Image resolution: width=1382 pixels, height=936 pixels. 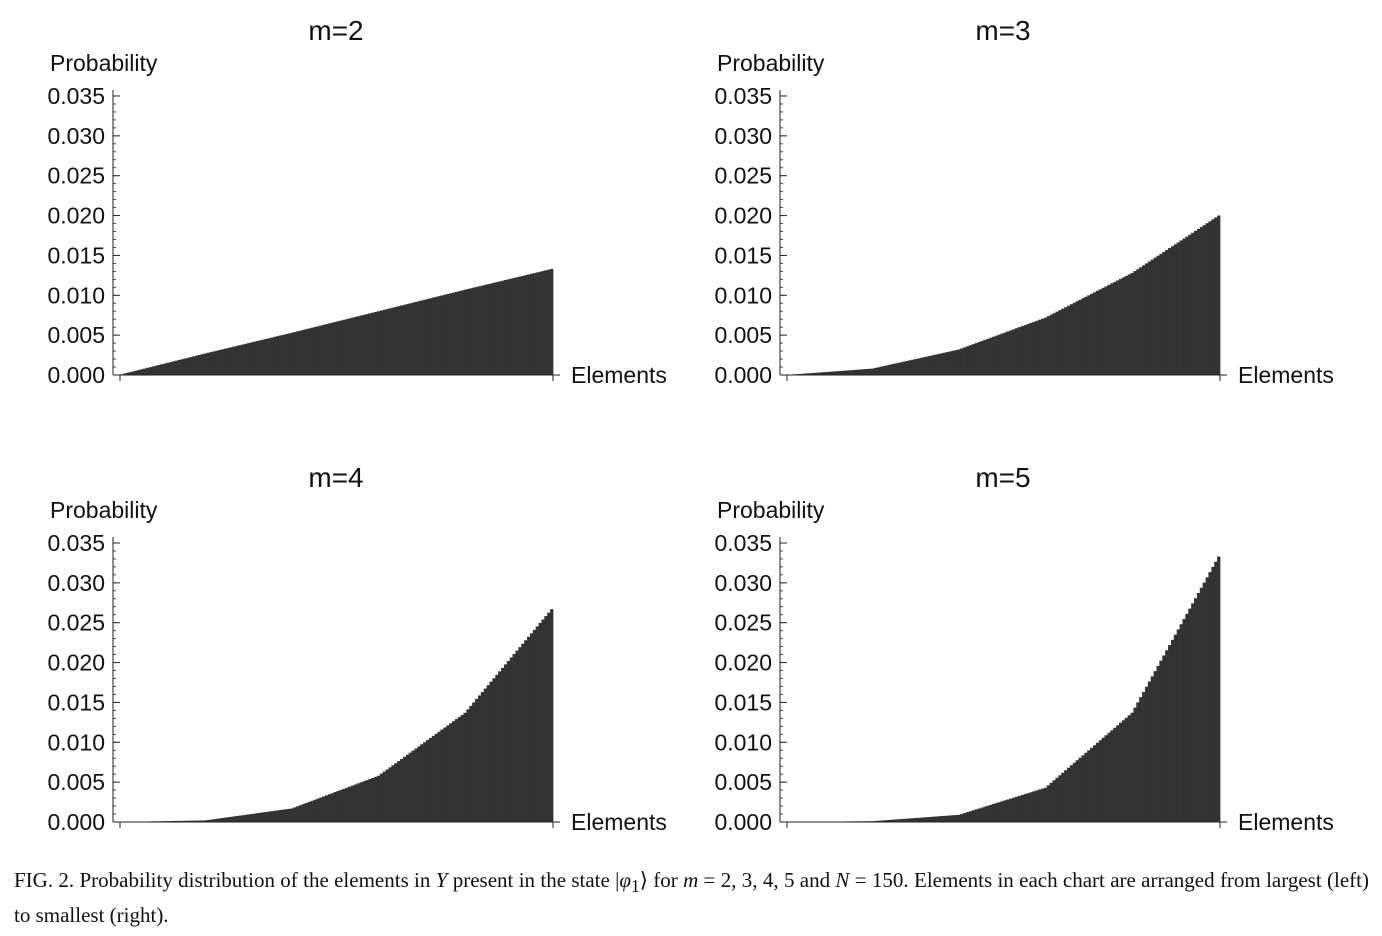 I want to click on x-axis-label: Elements, so click(x=619, y=822).